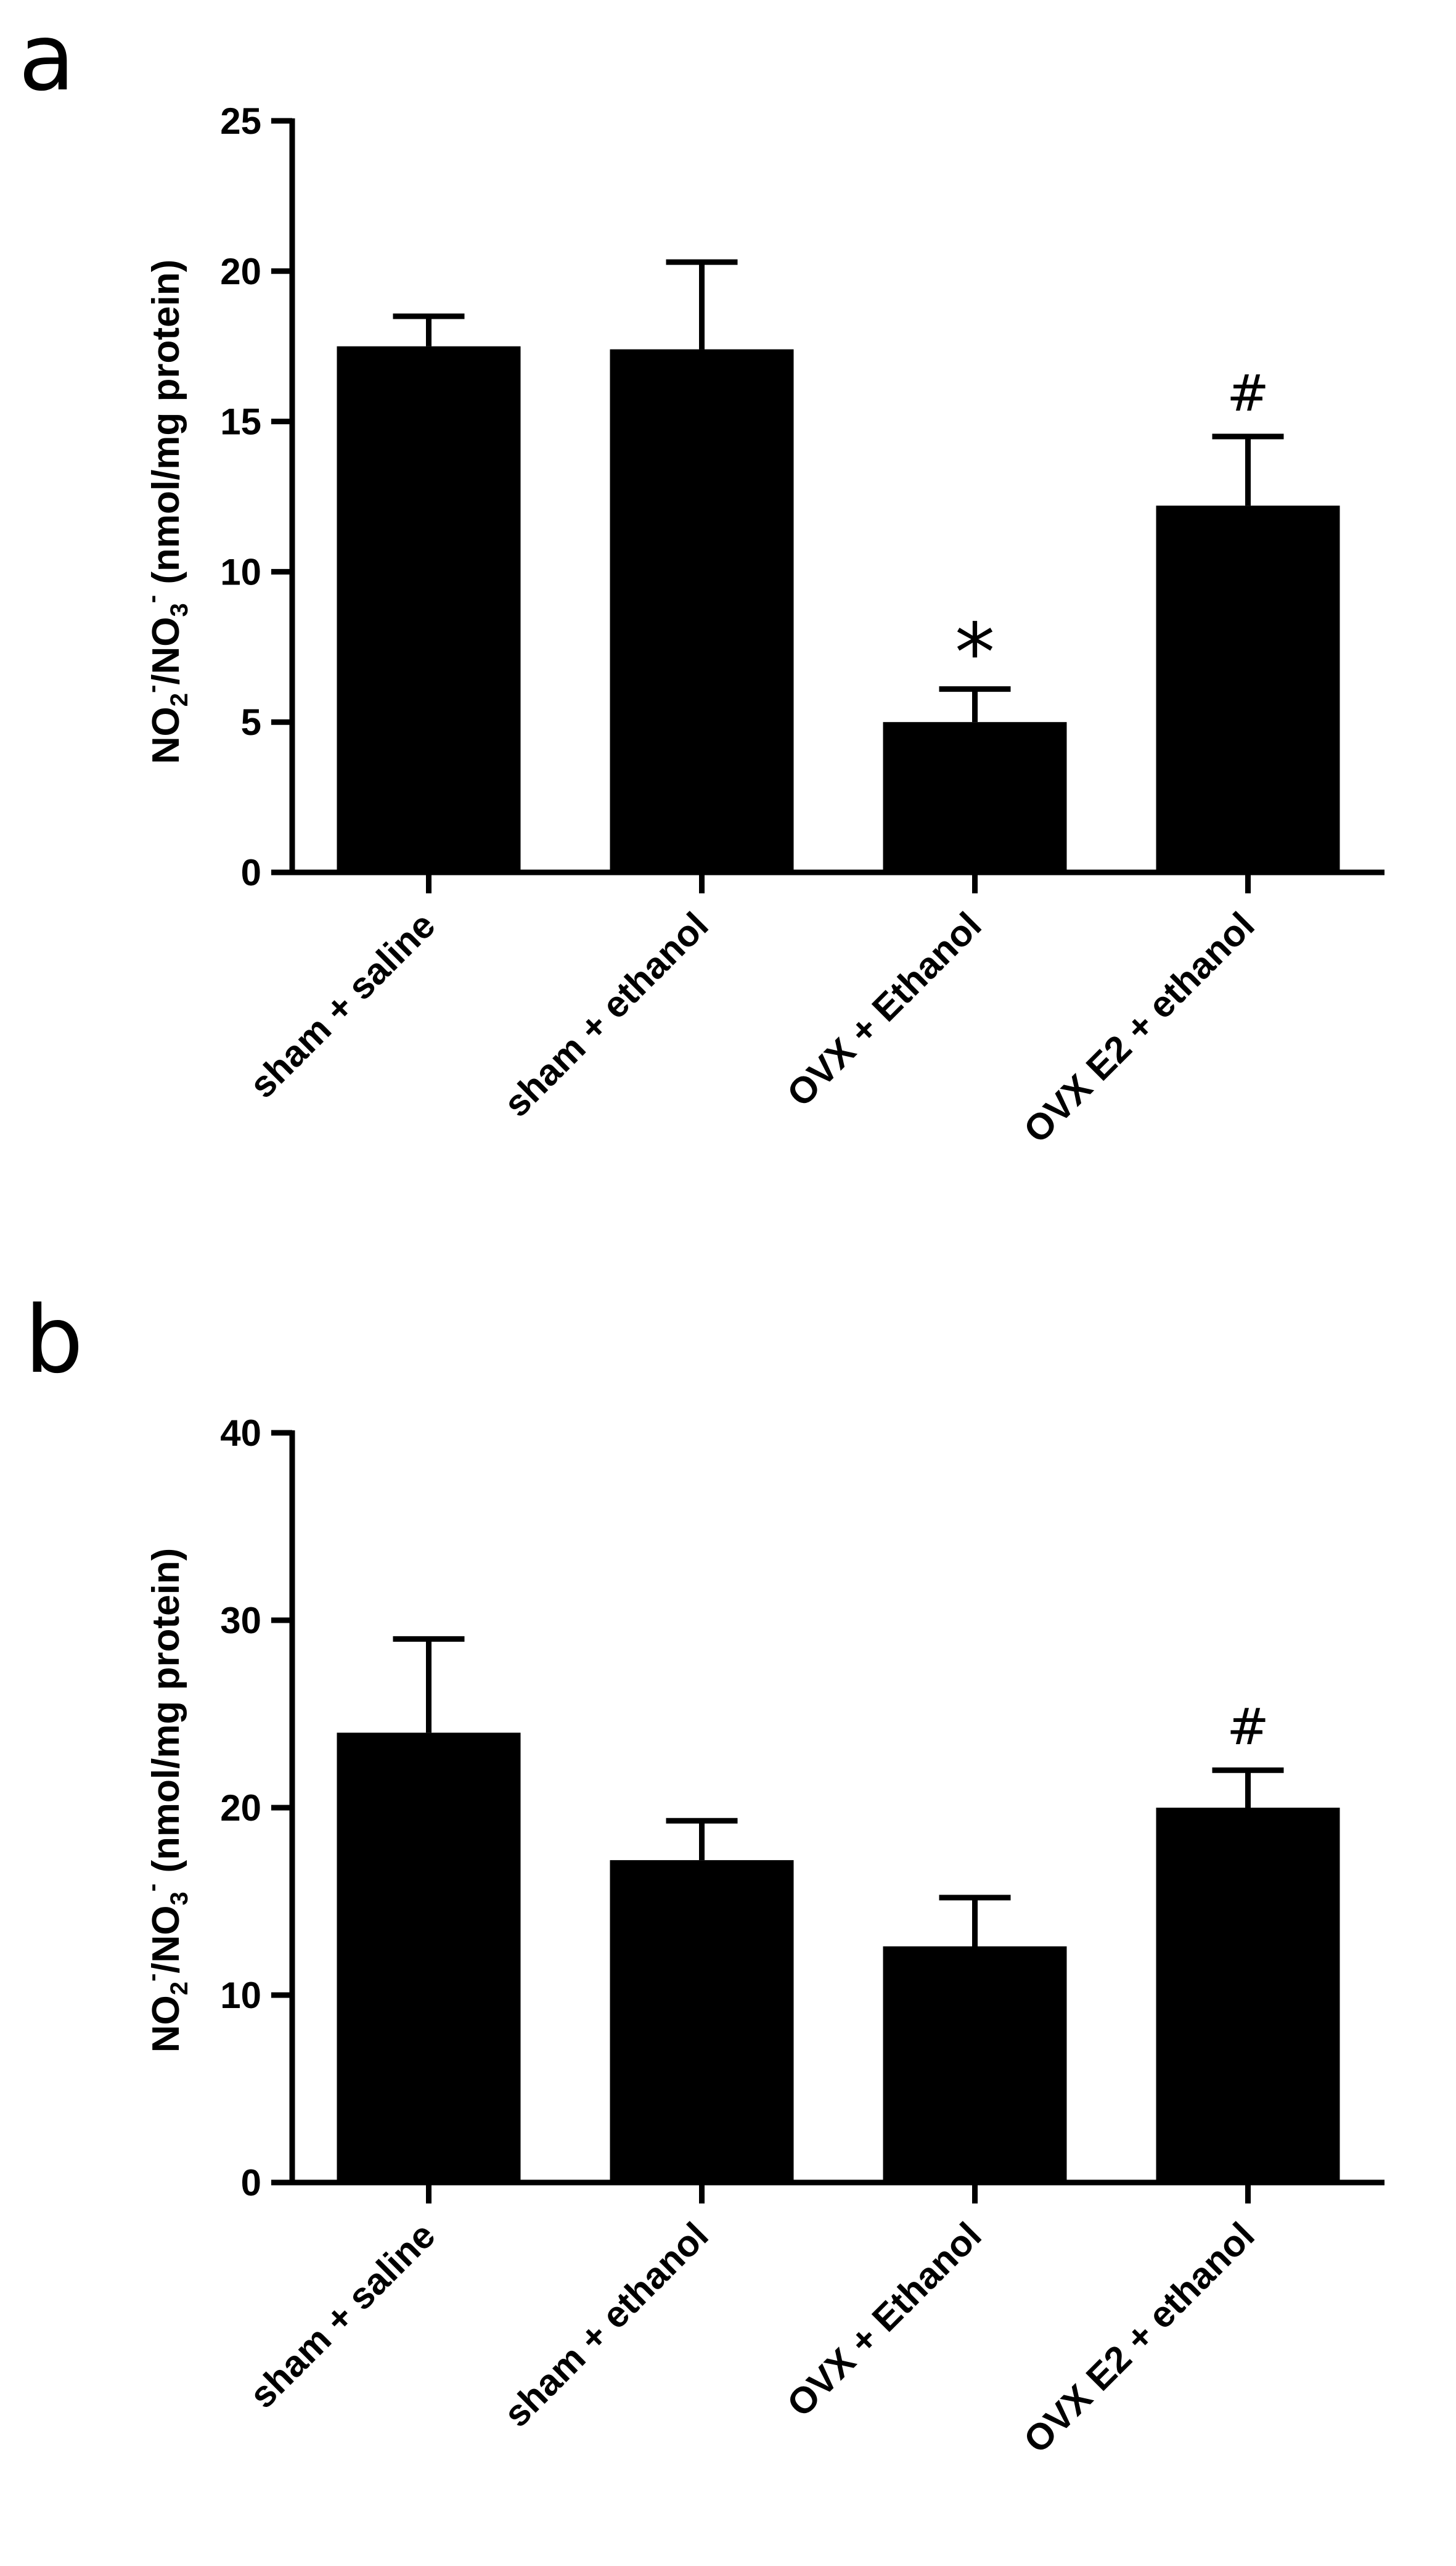 The image size is (1456, 2566). Describe the element at coordinates (166, 1800) in the screenshot. I see `y-axis-title-b: NO2-/NO3- (nmol/mg protein)` at that location.